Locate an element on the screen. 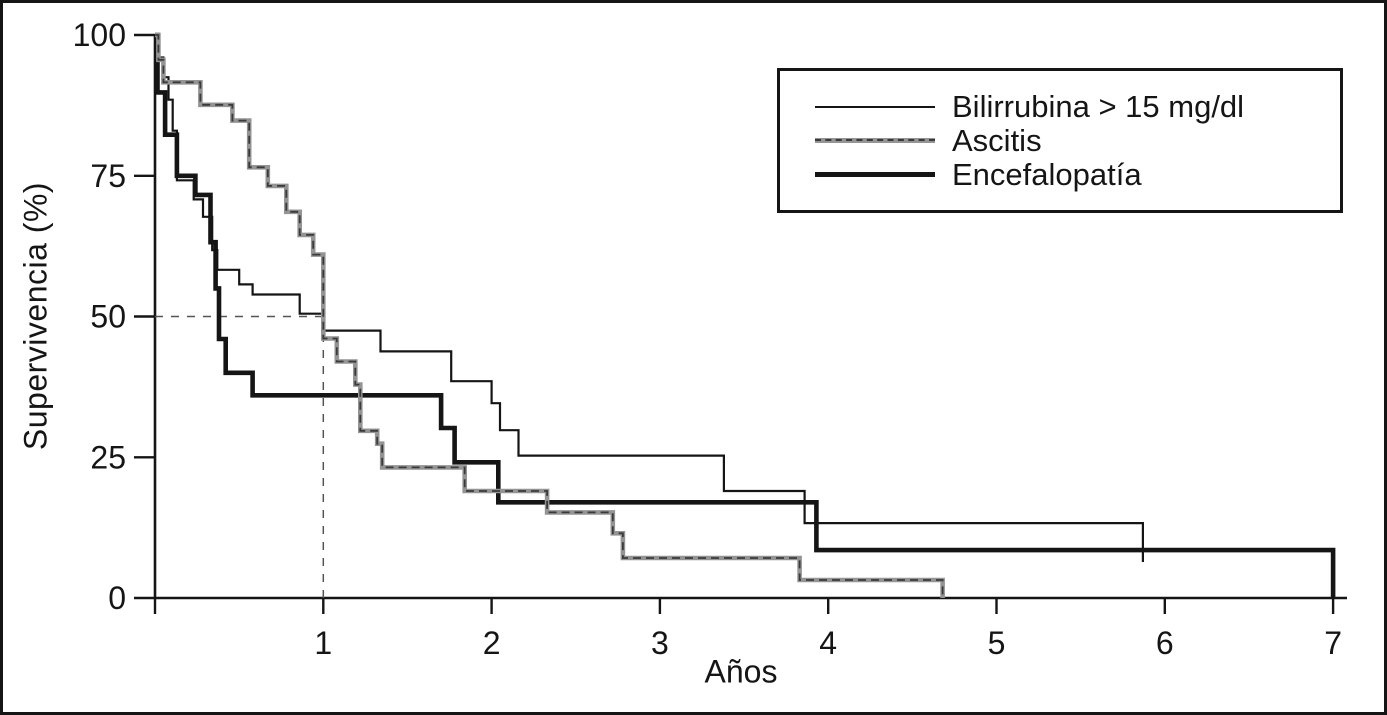 This screenshot has width=1387, height=715. legend-thin-line-swatch is located at coordinates (875, 106).